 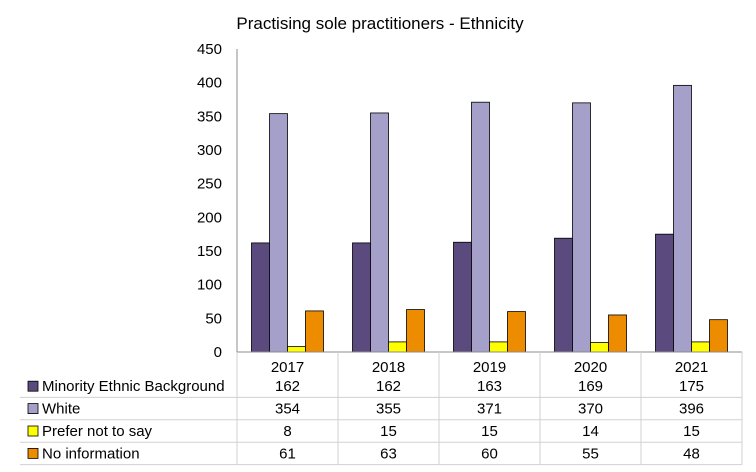 What do you see at coordinates (599, 347) in the screenshot?
I see `bar-prefer-not-to-say-2020` at bounding box center [599, 347].